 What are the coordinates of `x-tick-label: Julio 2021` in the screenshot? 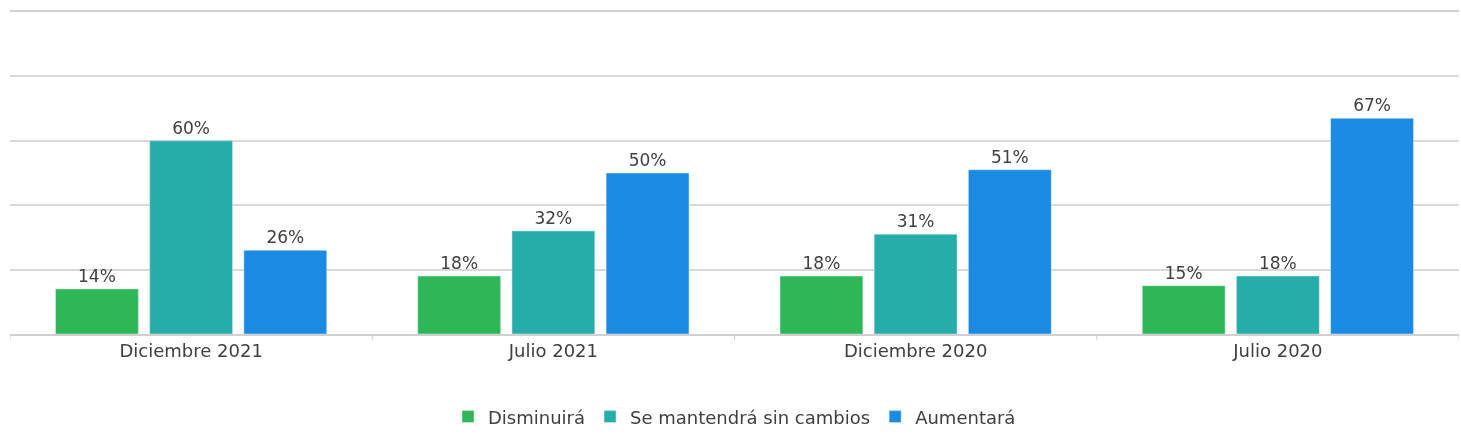 It's located at (553, 351).